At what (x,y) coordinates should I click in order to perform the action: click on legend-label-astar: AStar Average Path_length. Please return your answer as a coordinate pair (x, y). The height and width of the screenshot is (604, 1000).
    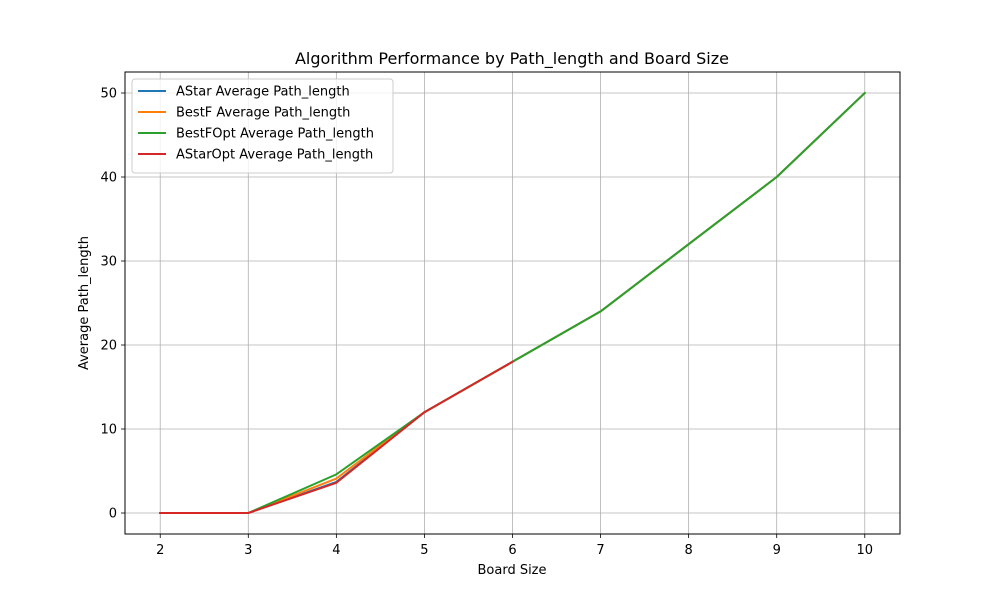
    Looking at the image, I should click on (263, 92).